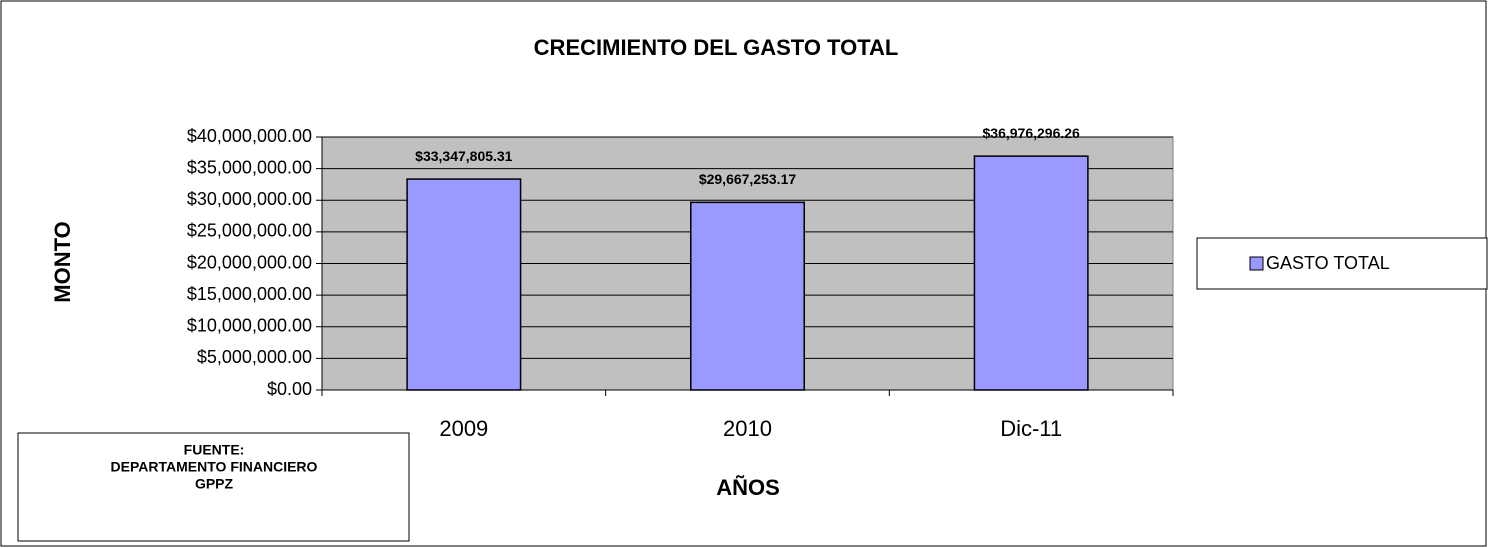  I want to click on y-tick-label: $35,000,000.00, so click(249, 167).